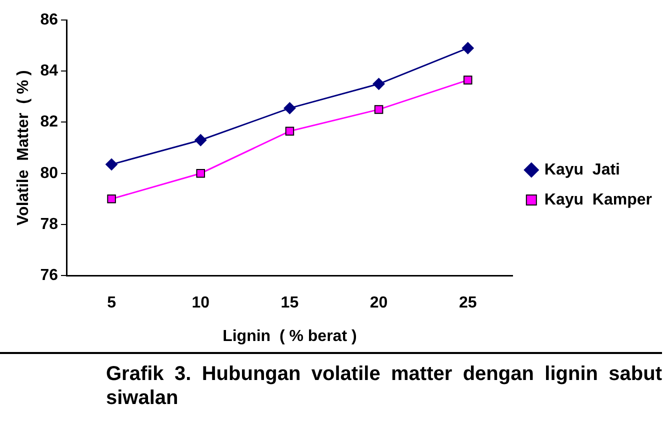  What do you see at coordinates (49, 275) in the screenshot?
I see `y-tick-label: 76` at bounding box center [49, 275].